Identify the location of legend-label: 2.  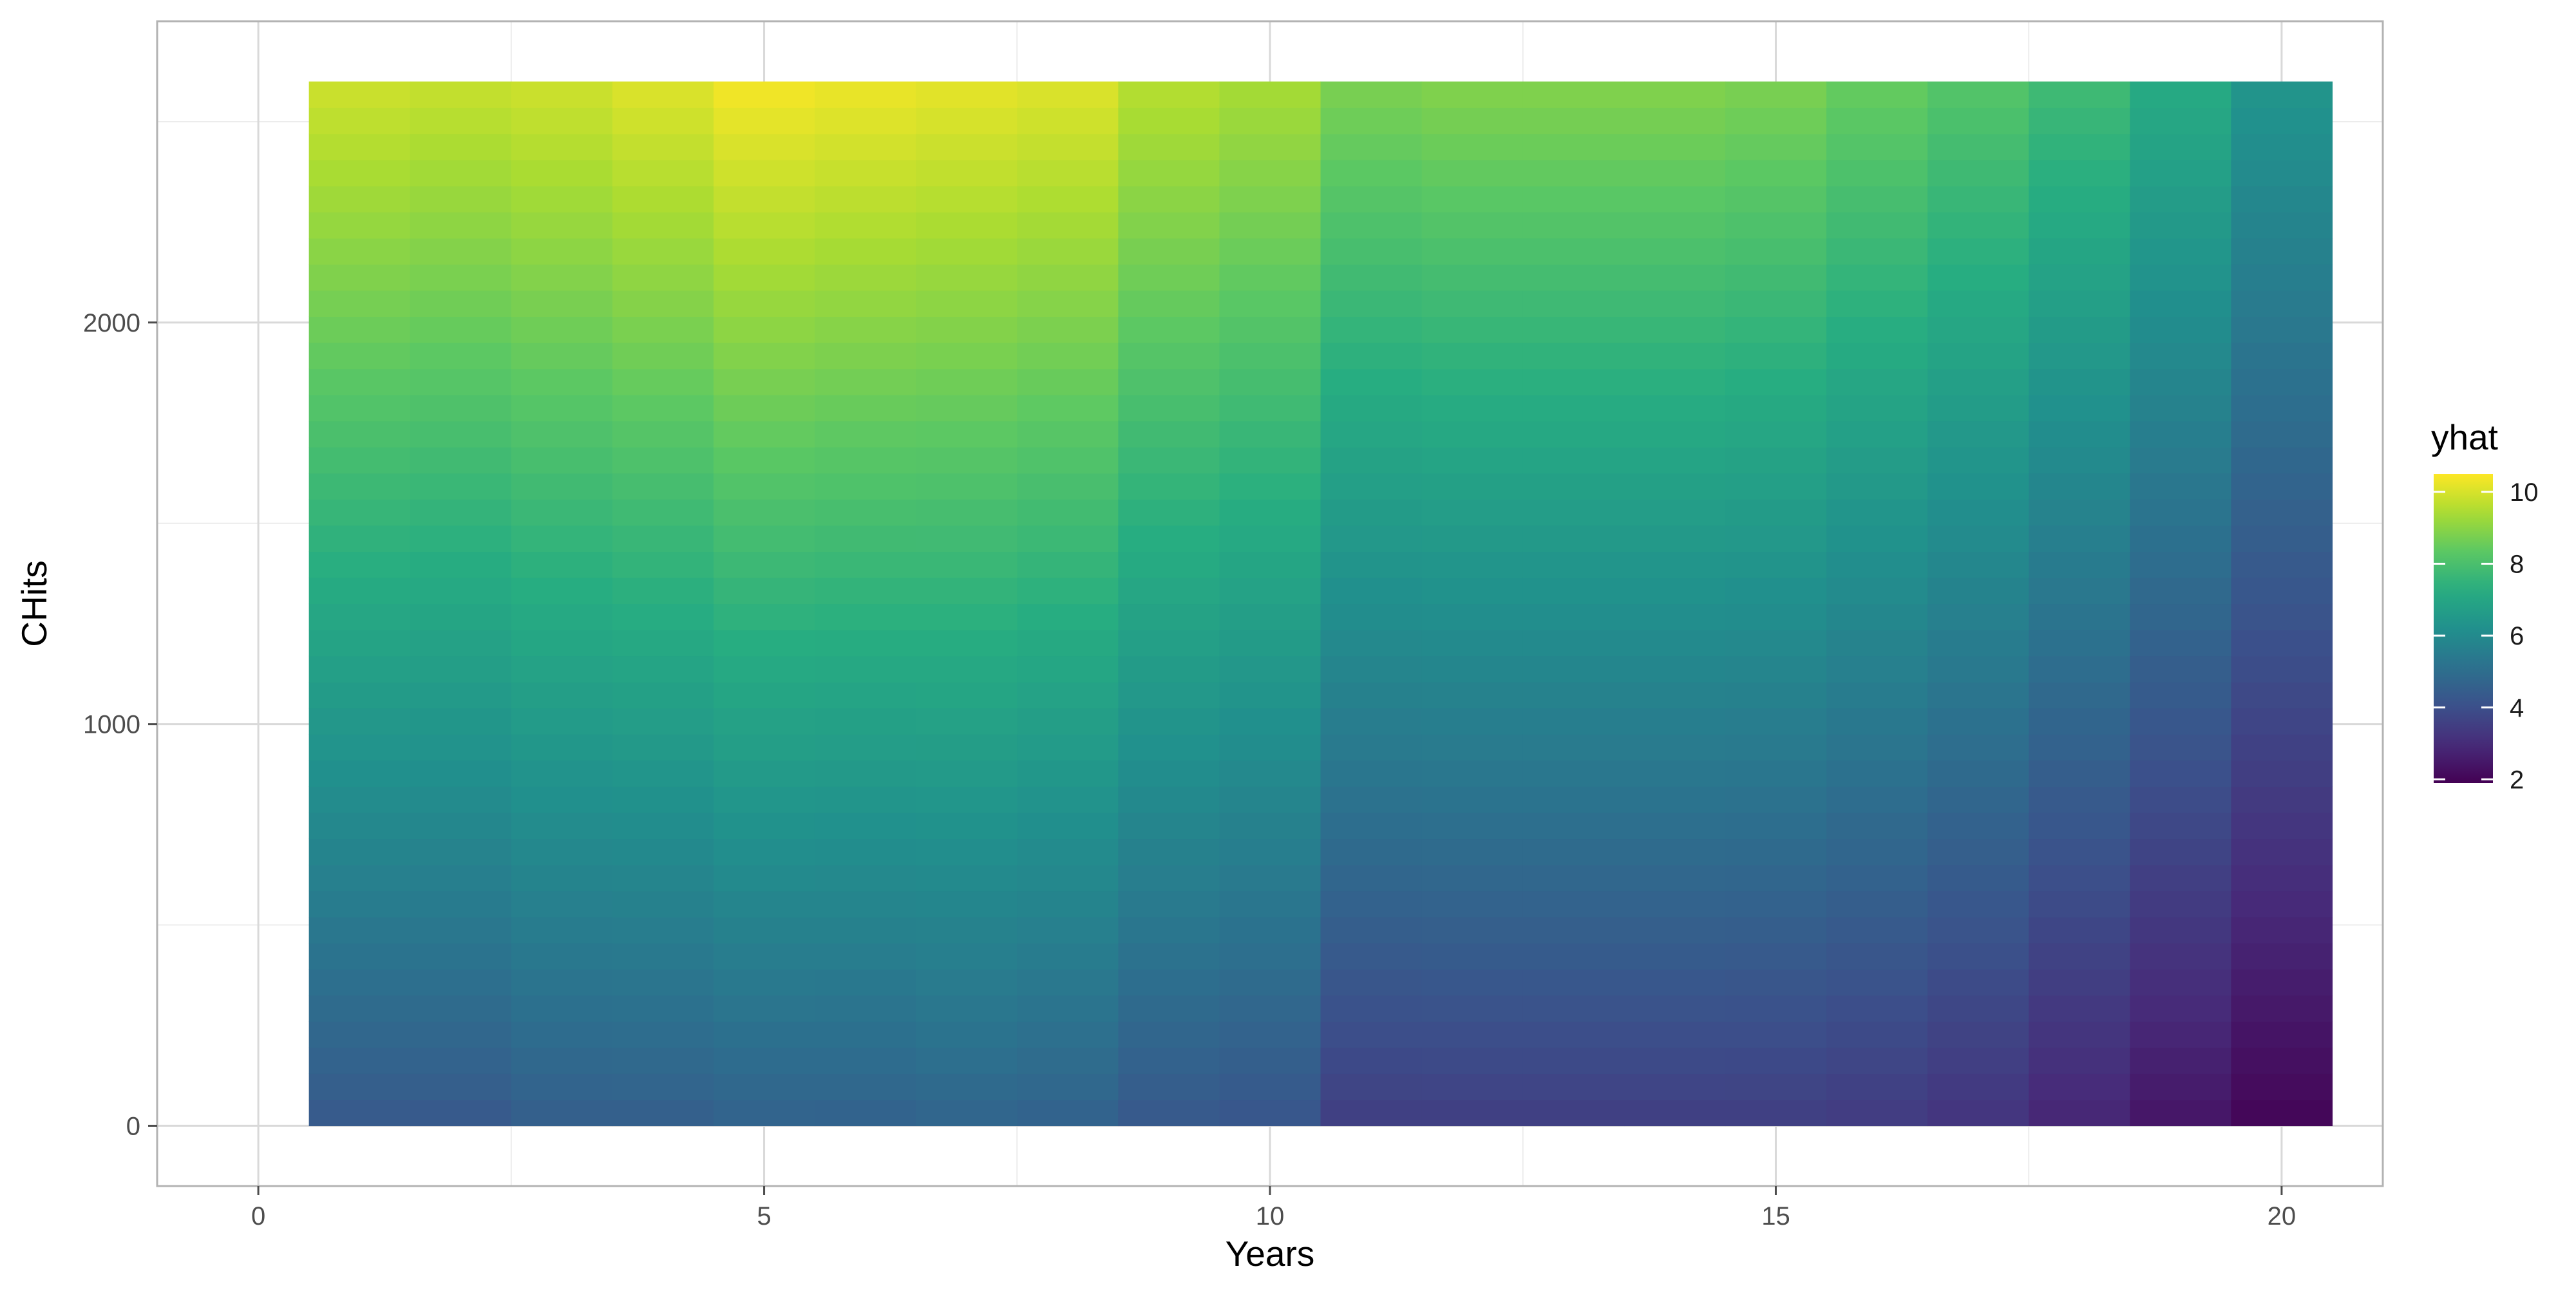
(2517, 780).